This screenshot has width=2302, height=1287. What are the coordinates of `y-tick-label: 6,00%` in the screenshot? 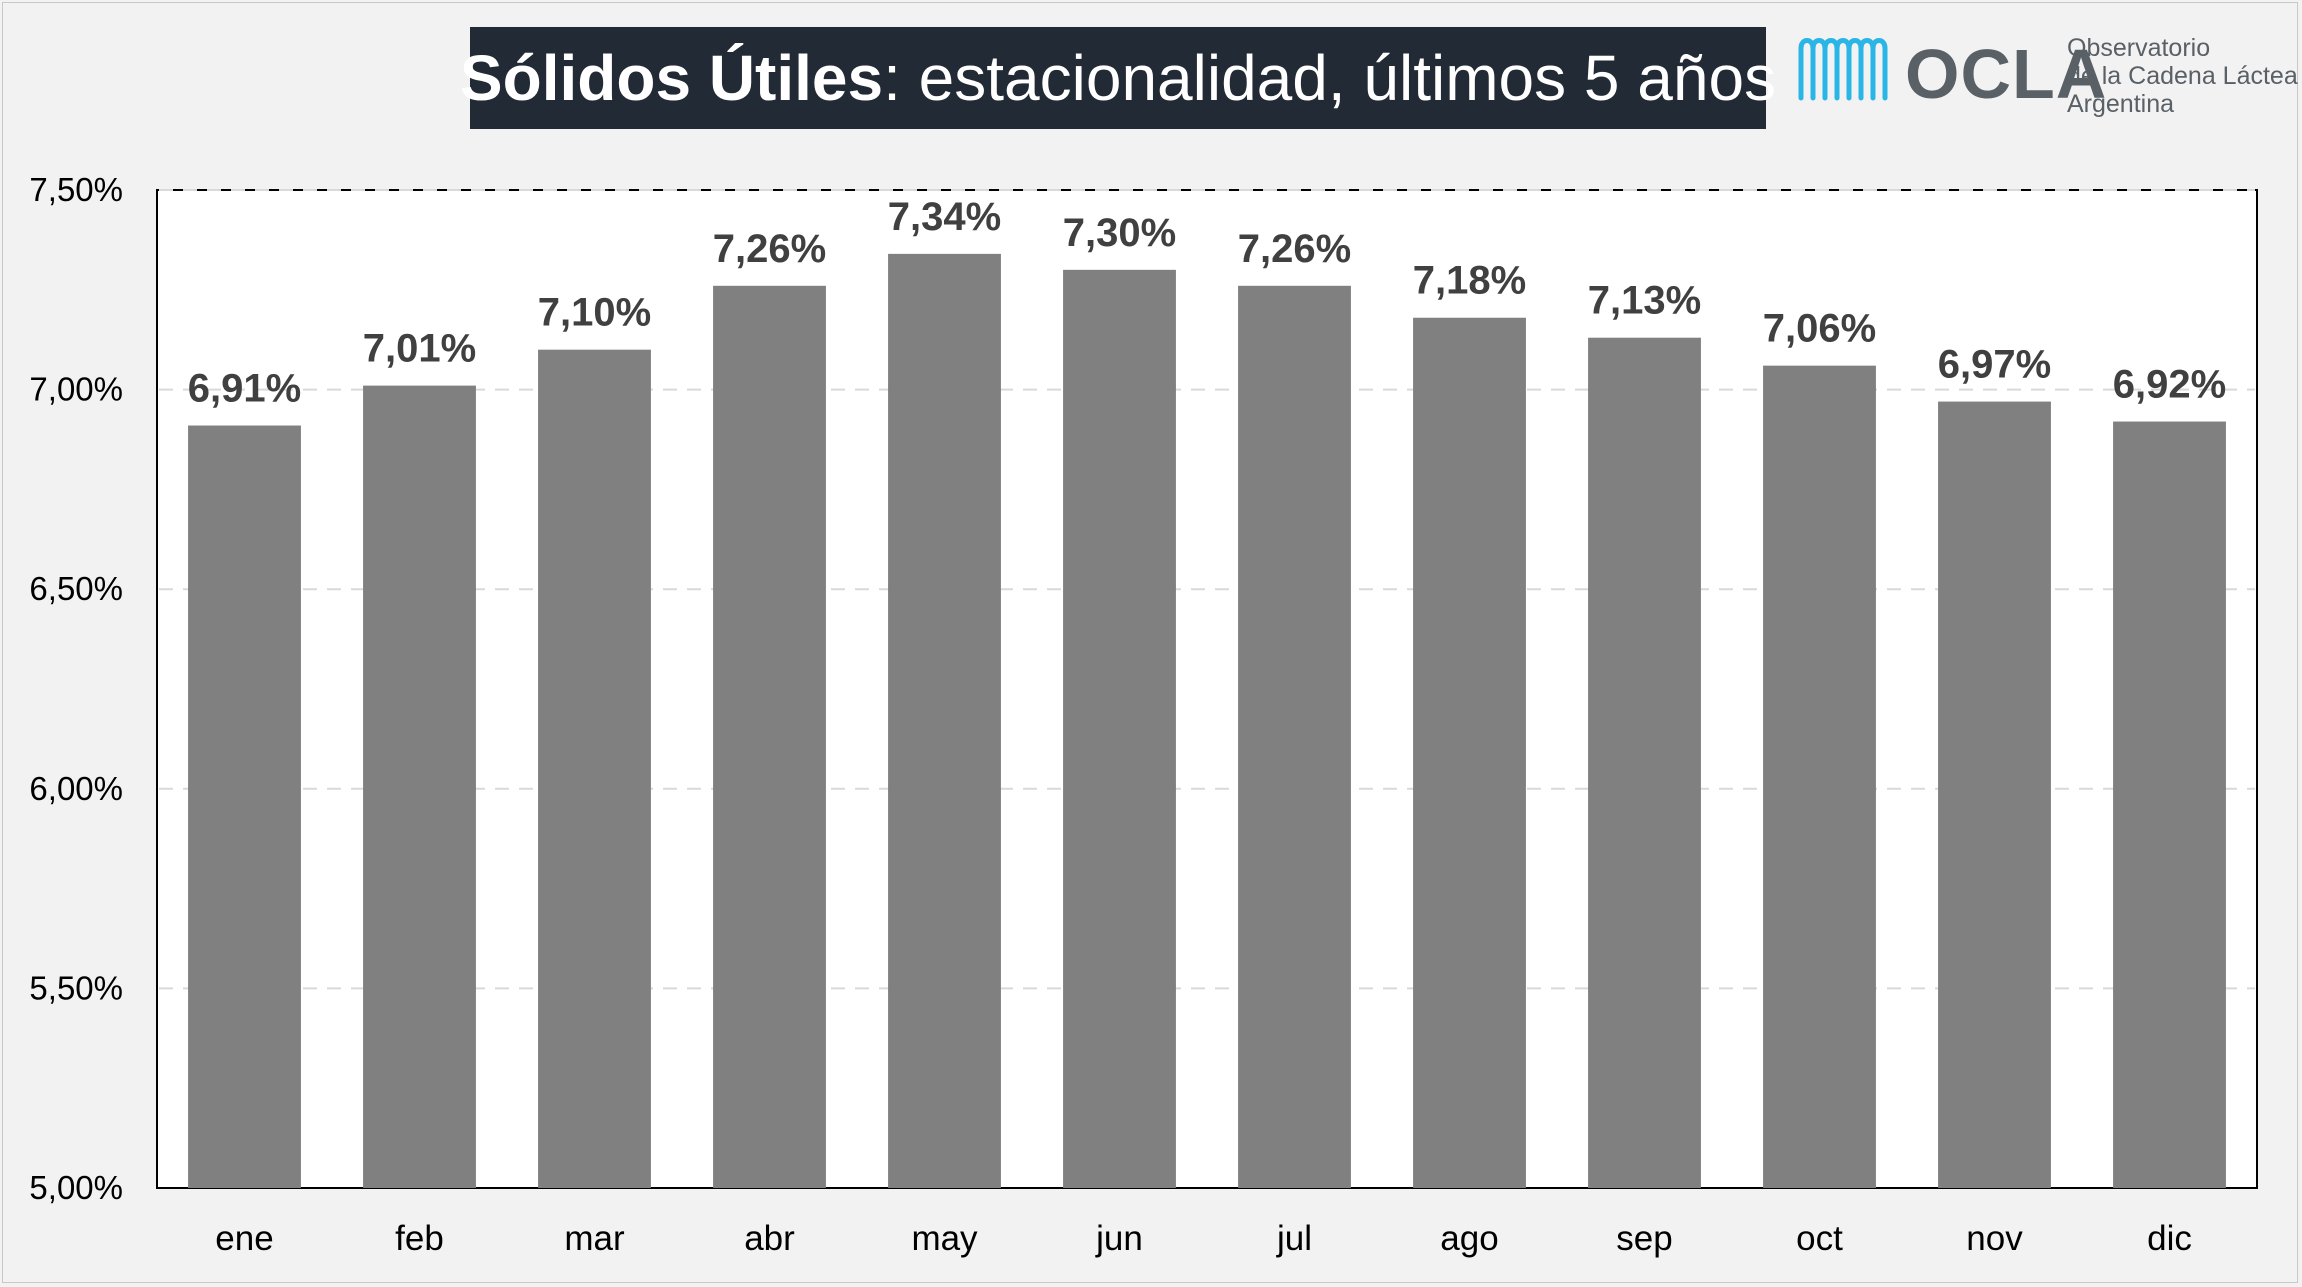 It's located at (76, 788).